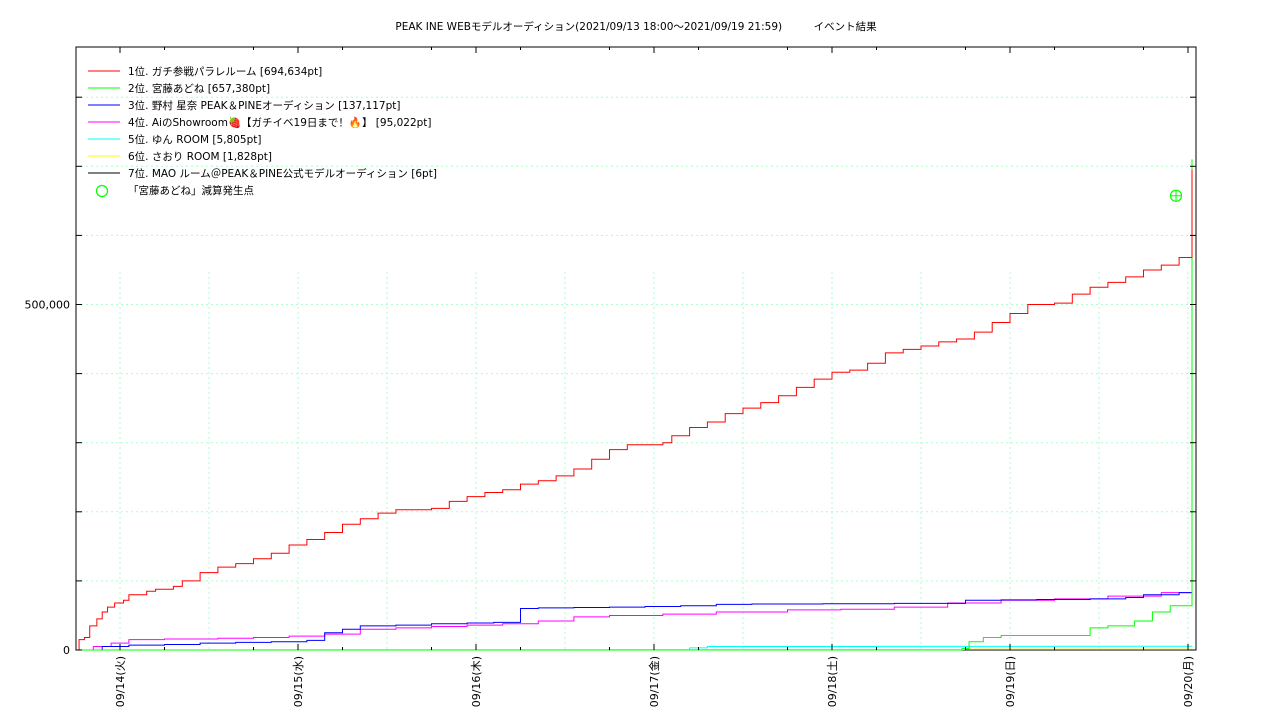 Image resolution: width=1280 pixels, height=720 pixels. Describe the element at coordinates (199, 88) in the screenshot. I see `legend-label: 2位. 宮藤あどね [657,380pt]` at that location.